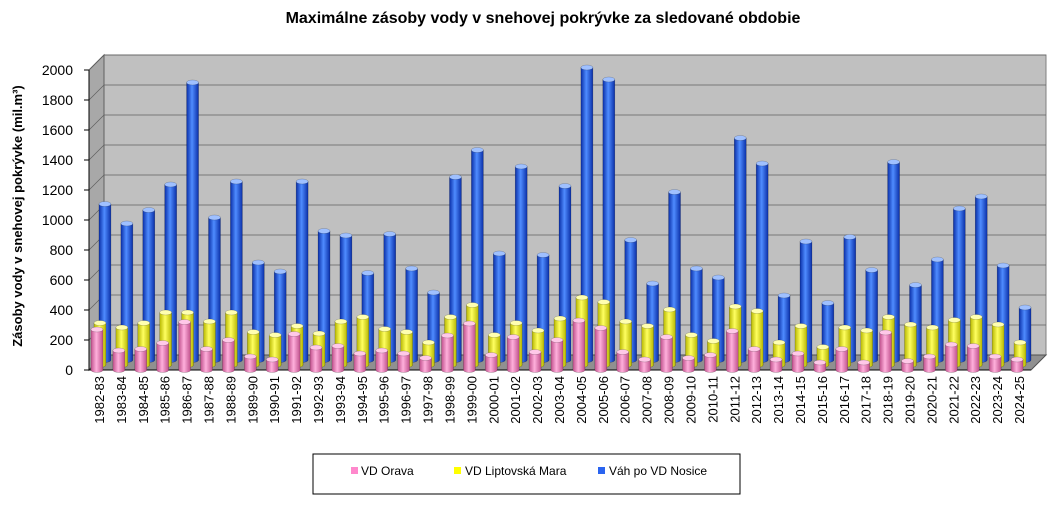 The image size is (1059, 505). Describe the element at coordinates (690, 400) in the screenshot. I see `x-tick-label: 2009-10` at that location.